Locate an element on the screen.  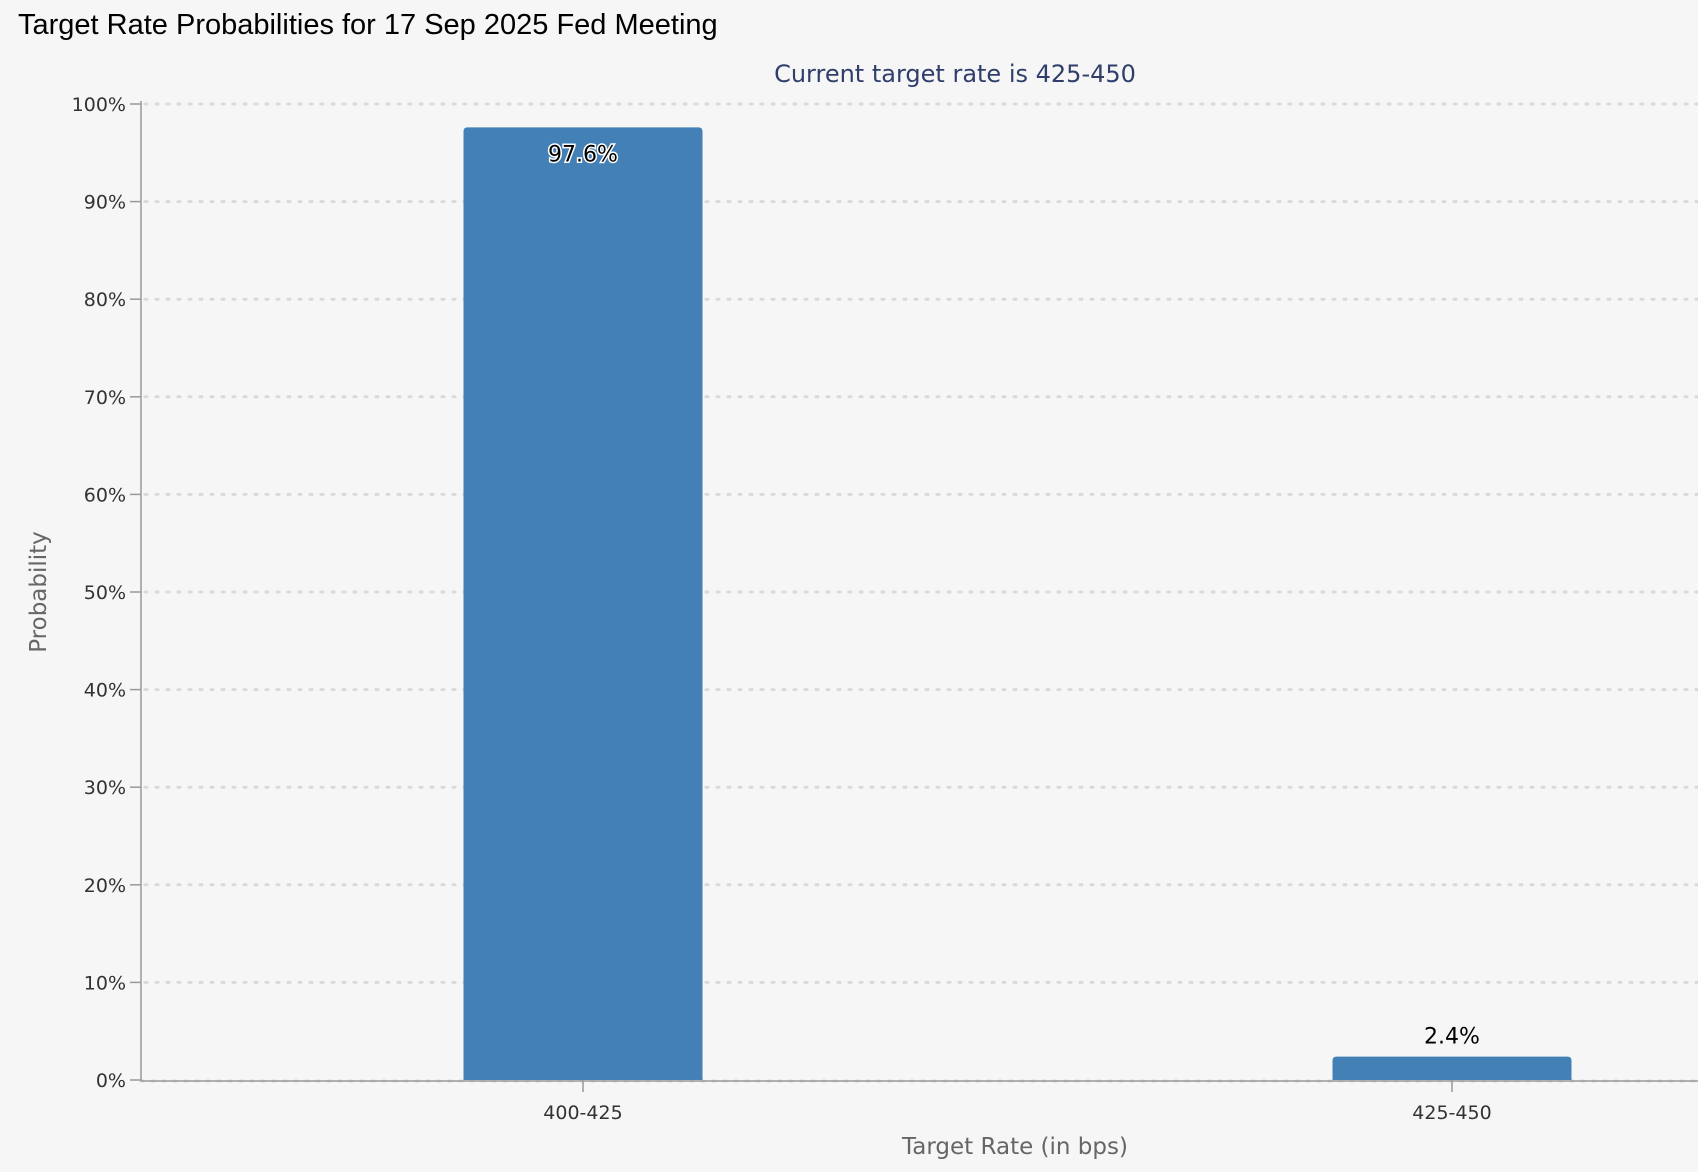
chart-subtitle: Current target rate is 425-450 is located at coordinates (955, 74).